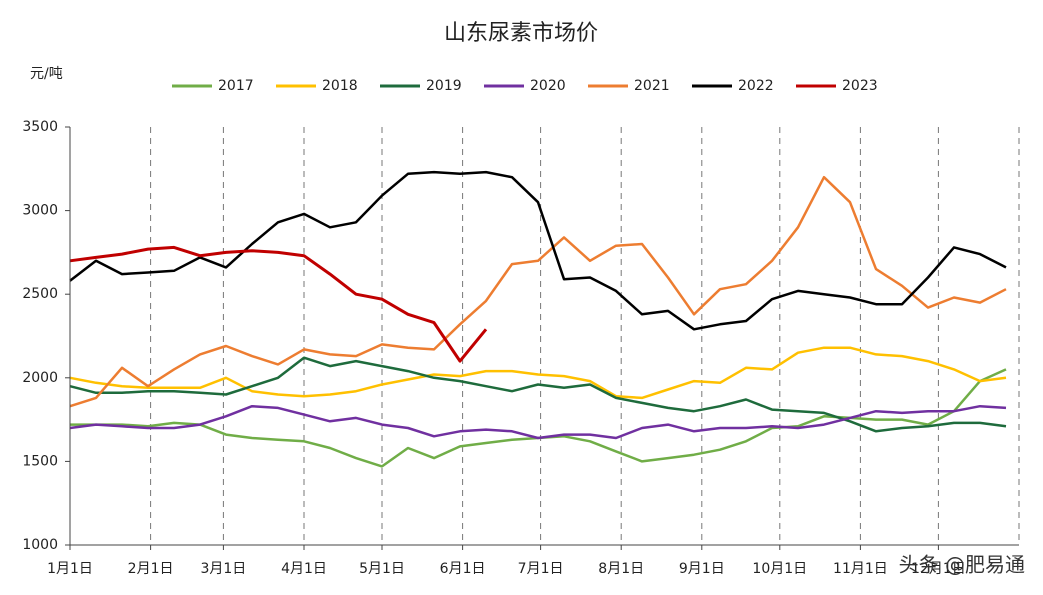 The width and height of the screenshot is (1043, 595). Describe the element at coordinates (40, 294) in the screenshot. I see `y-tick-label: 2500` at that location.